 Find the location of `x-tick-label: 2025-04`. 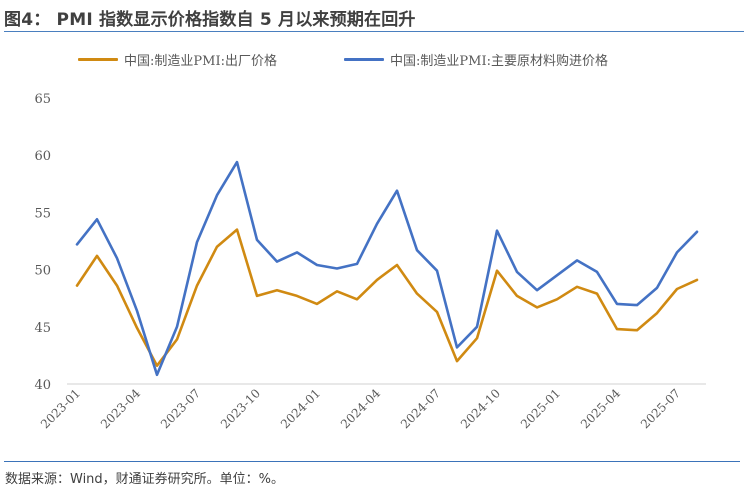

x-tick-label: 2025-04 is located at coordinates (600, 408).